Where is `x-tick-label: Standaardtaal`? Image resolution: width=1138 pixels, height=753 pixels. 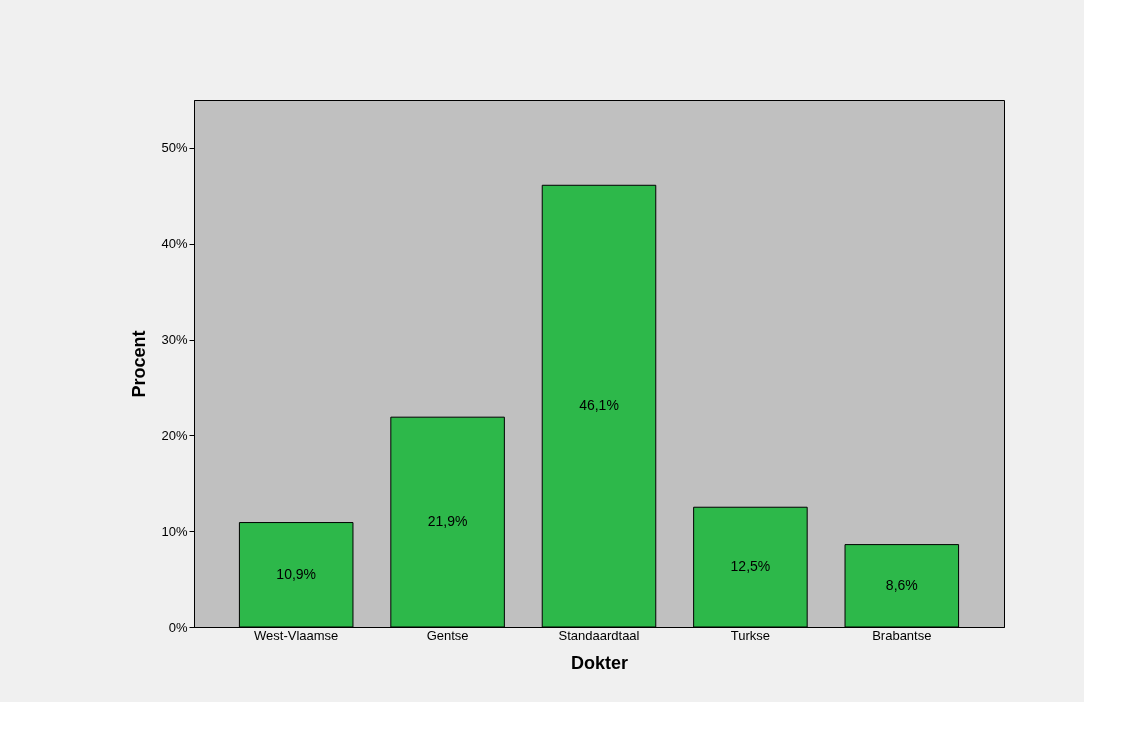
x-tick-label: Standaardtaal is located at coordinates (599, 635).